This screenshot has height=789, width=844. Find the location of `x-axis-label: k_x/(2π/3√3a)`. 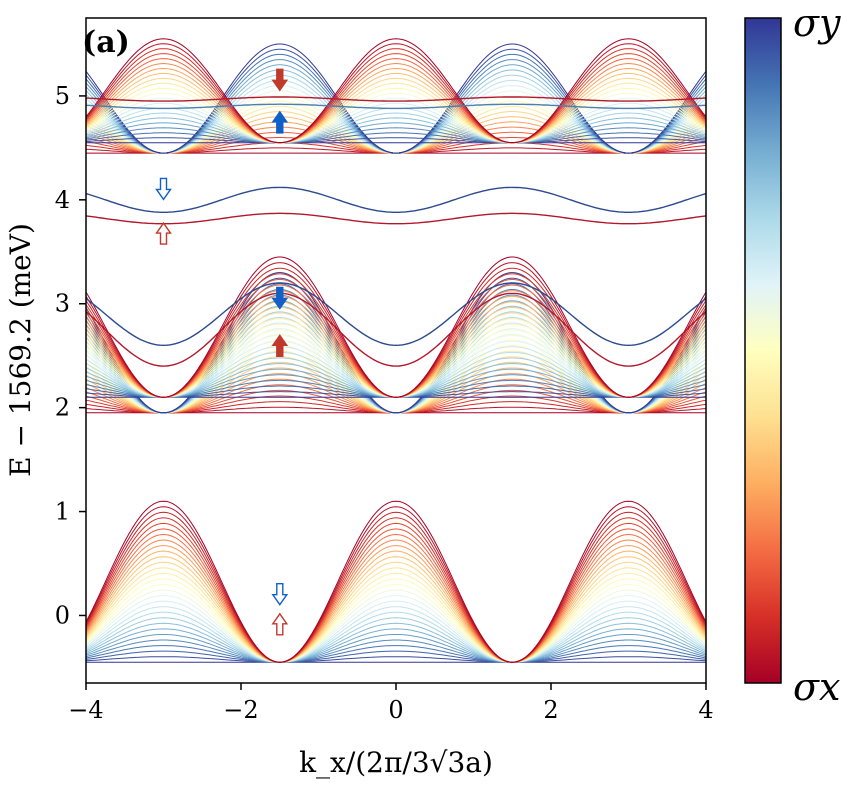

x-axis-label: k_x/(2π/3√3a) is located at coordinates (396, 762).